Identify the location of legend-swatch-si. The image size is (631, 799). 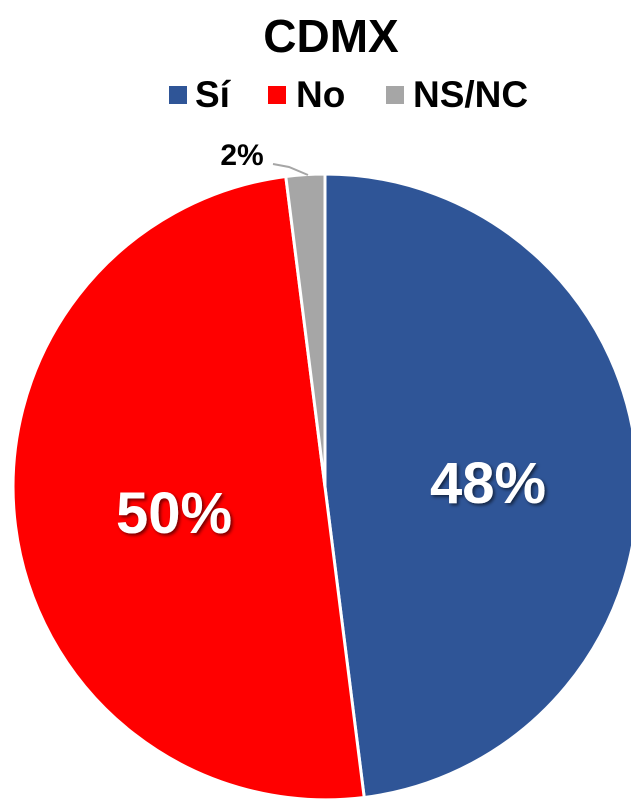
(178, 95).